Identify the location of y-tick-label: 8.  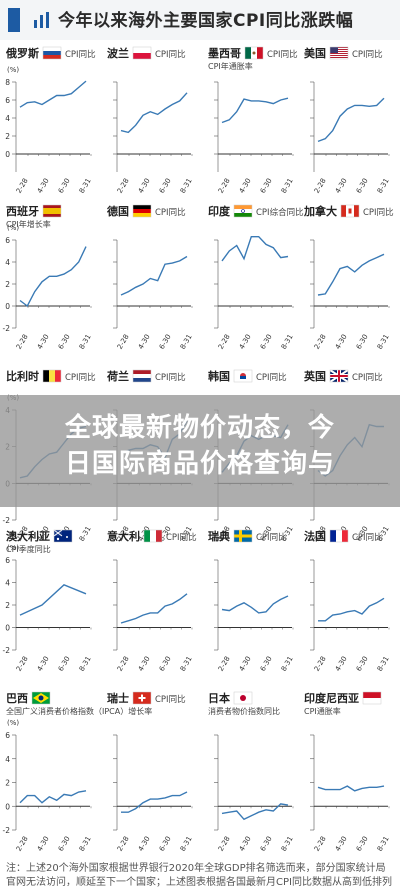
(7, 82).